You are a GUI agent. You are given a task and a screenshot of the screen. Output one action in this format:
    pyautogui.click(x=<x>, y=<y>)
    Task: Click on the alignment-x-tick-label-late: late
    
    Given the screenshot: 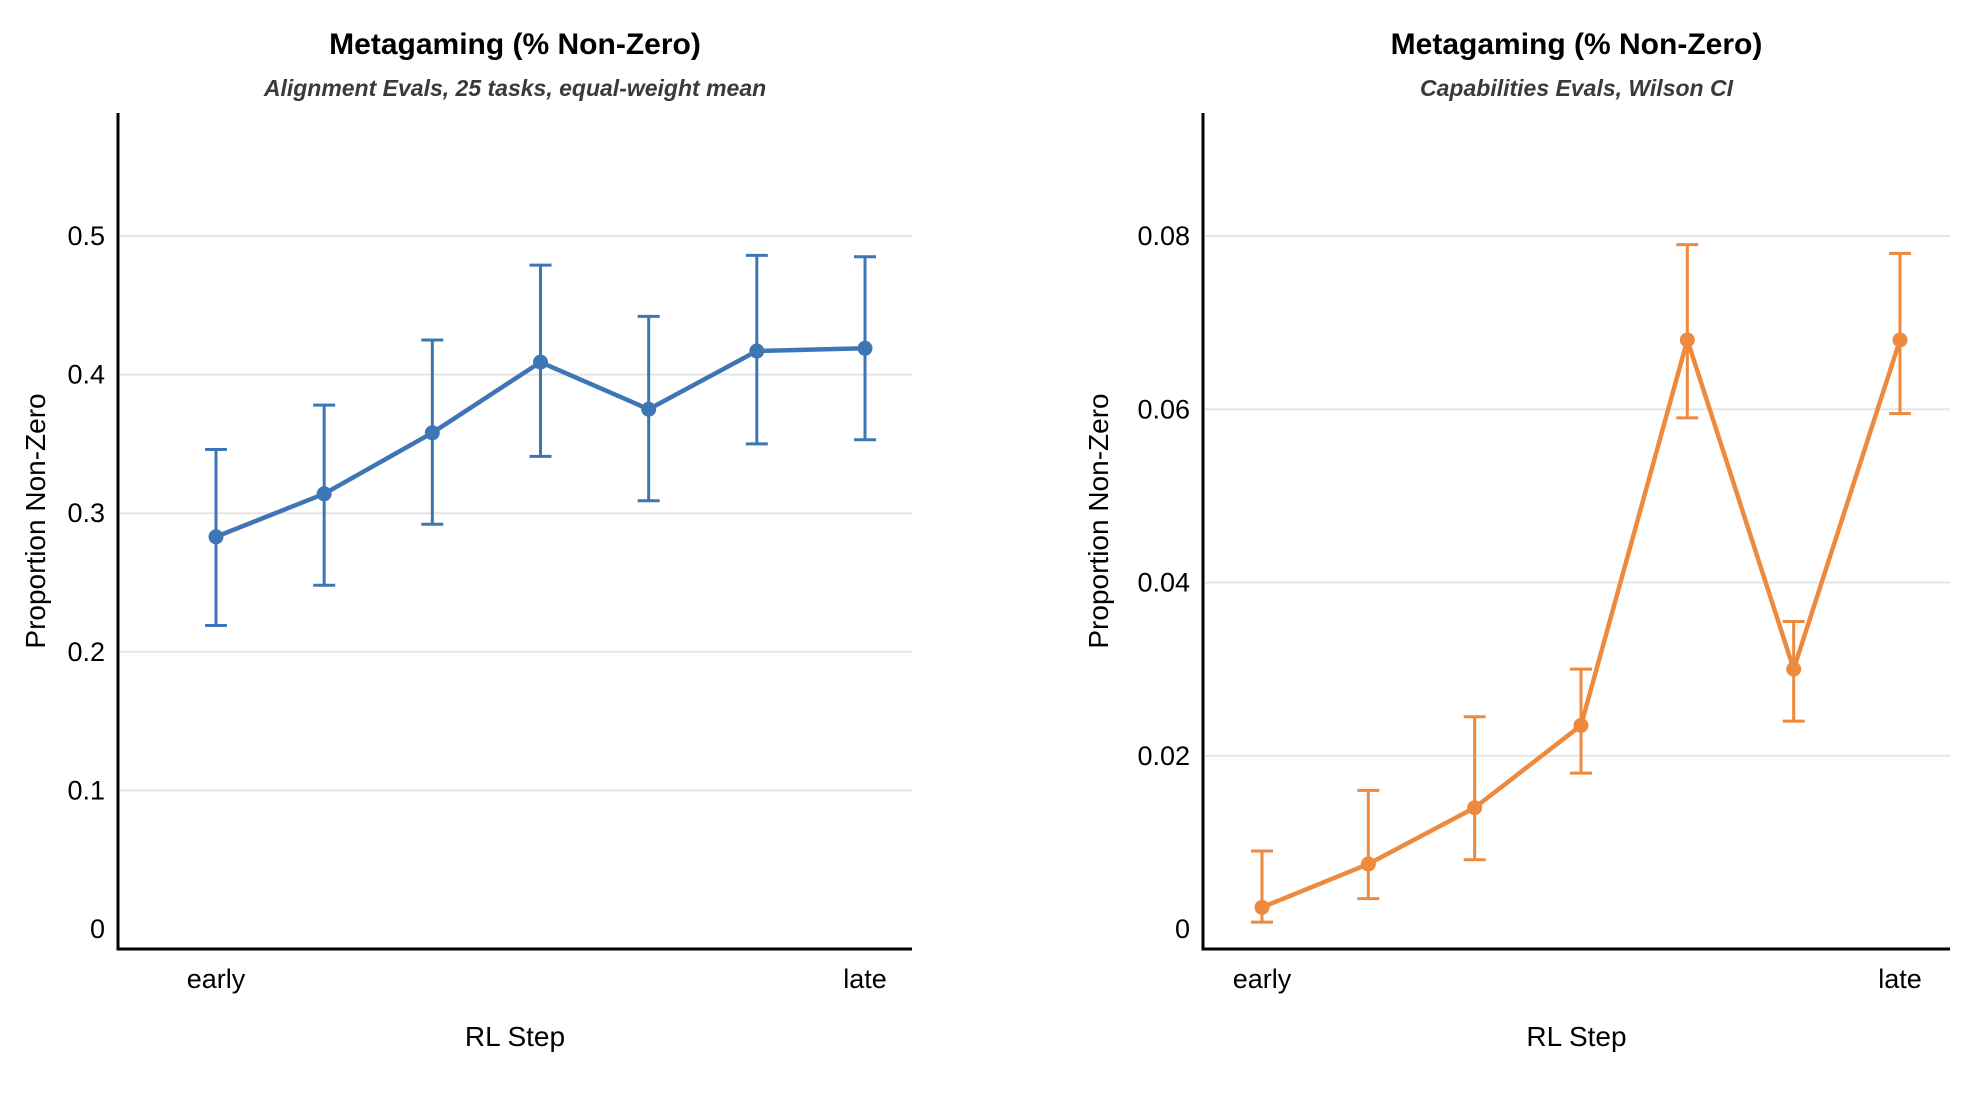 What is the action you would take?
    pyautogui.click(x=865, y=979)
    